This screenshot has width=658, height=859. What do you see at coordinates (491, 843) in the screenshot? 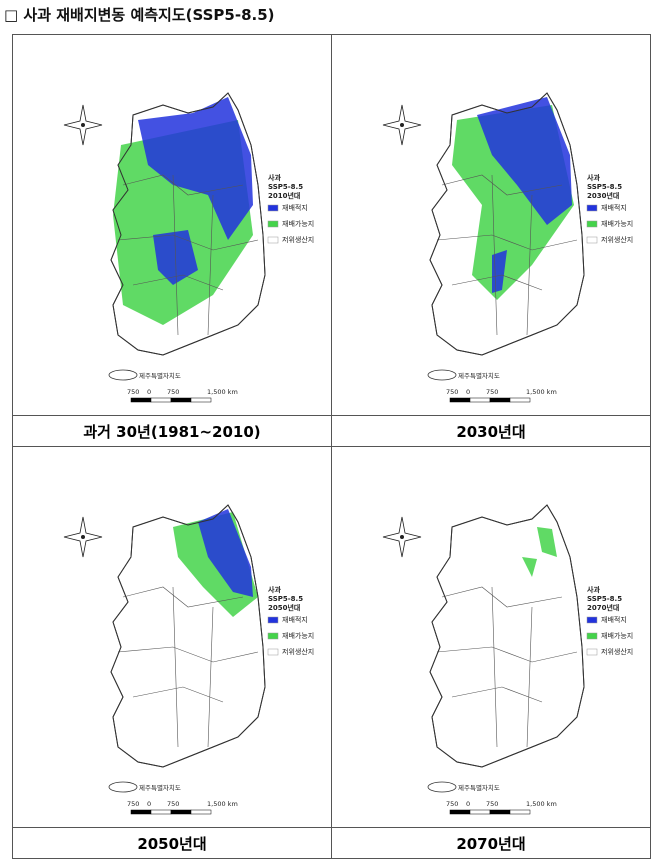
I see `caption: 2070년대` at bounding box center [491, 843].